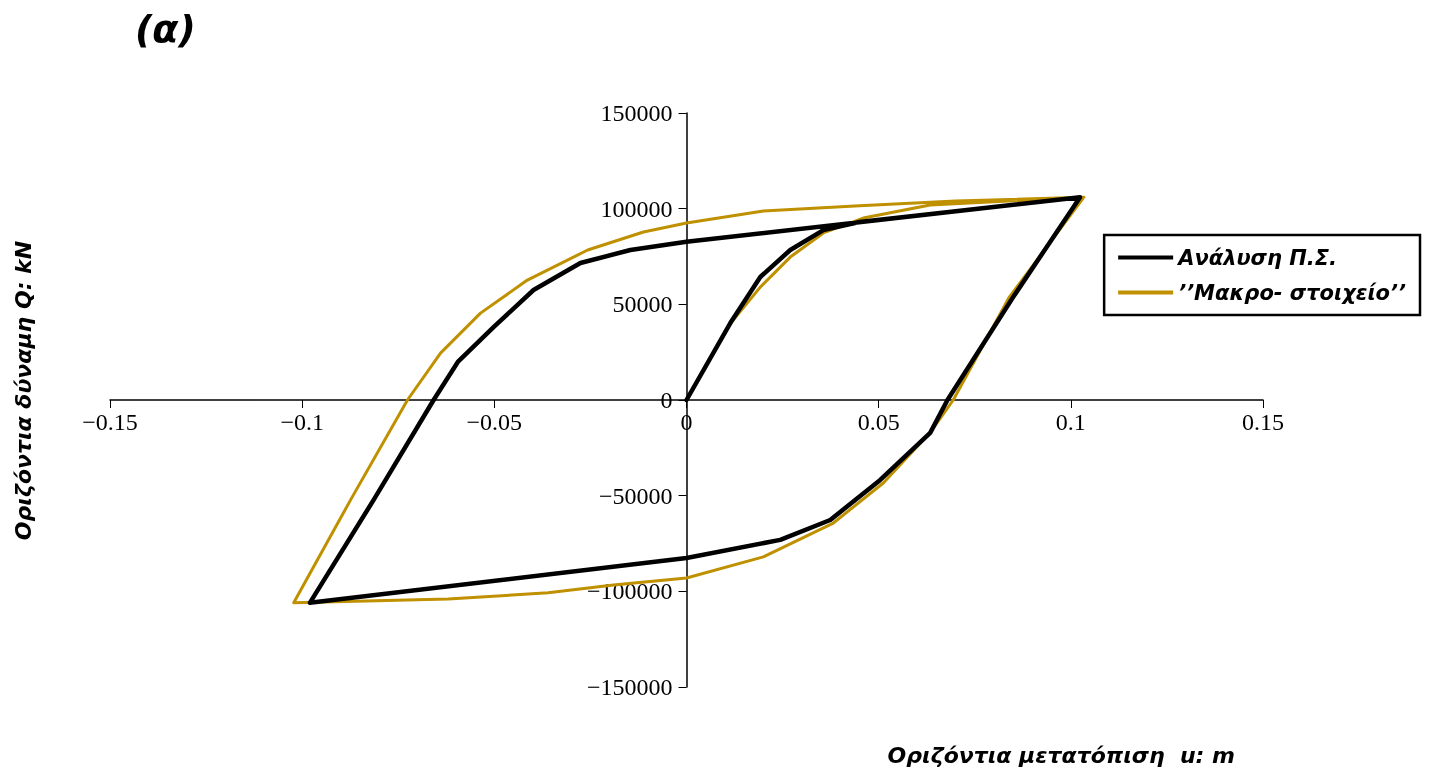 This screenshot has height=781, width=1430. What do you see at coordinates (165, 29) in the screenshot?
I see `chart-title: (α)` at bounding box center [165, 29].